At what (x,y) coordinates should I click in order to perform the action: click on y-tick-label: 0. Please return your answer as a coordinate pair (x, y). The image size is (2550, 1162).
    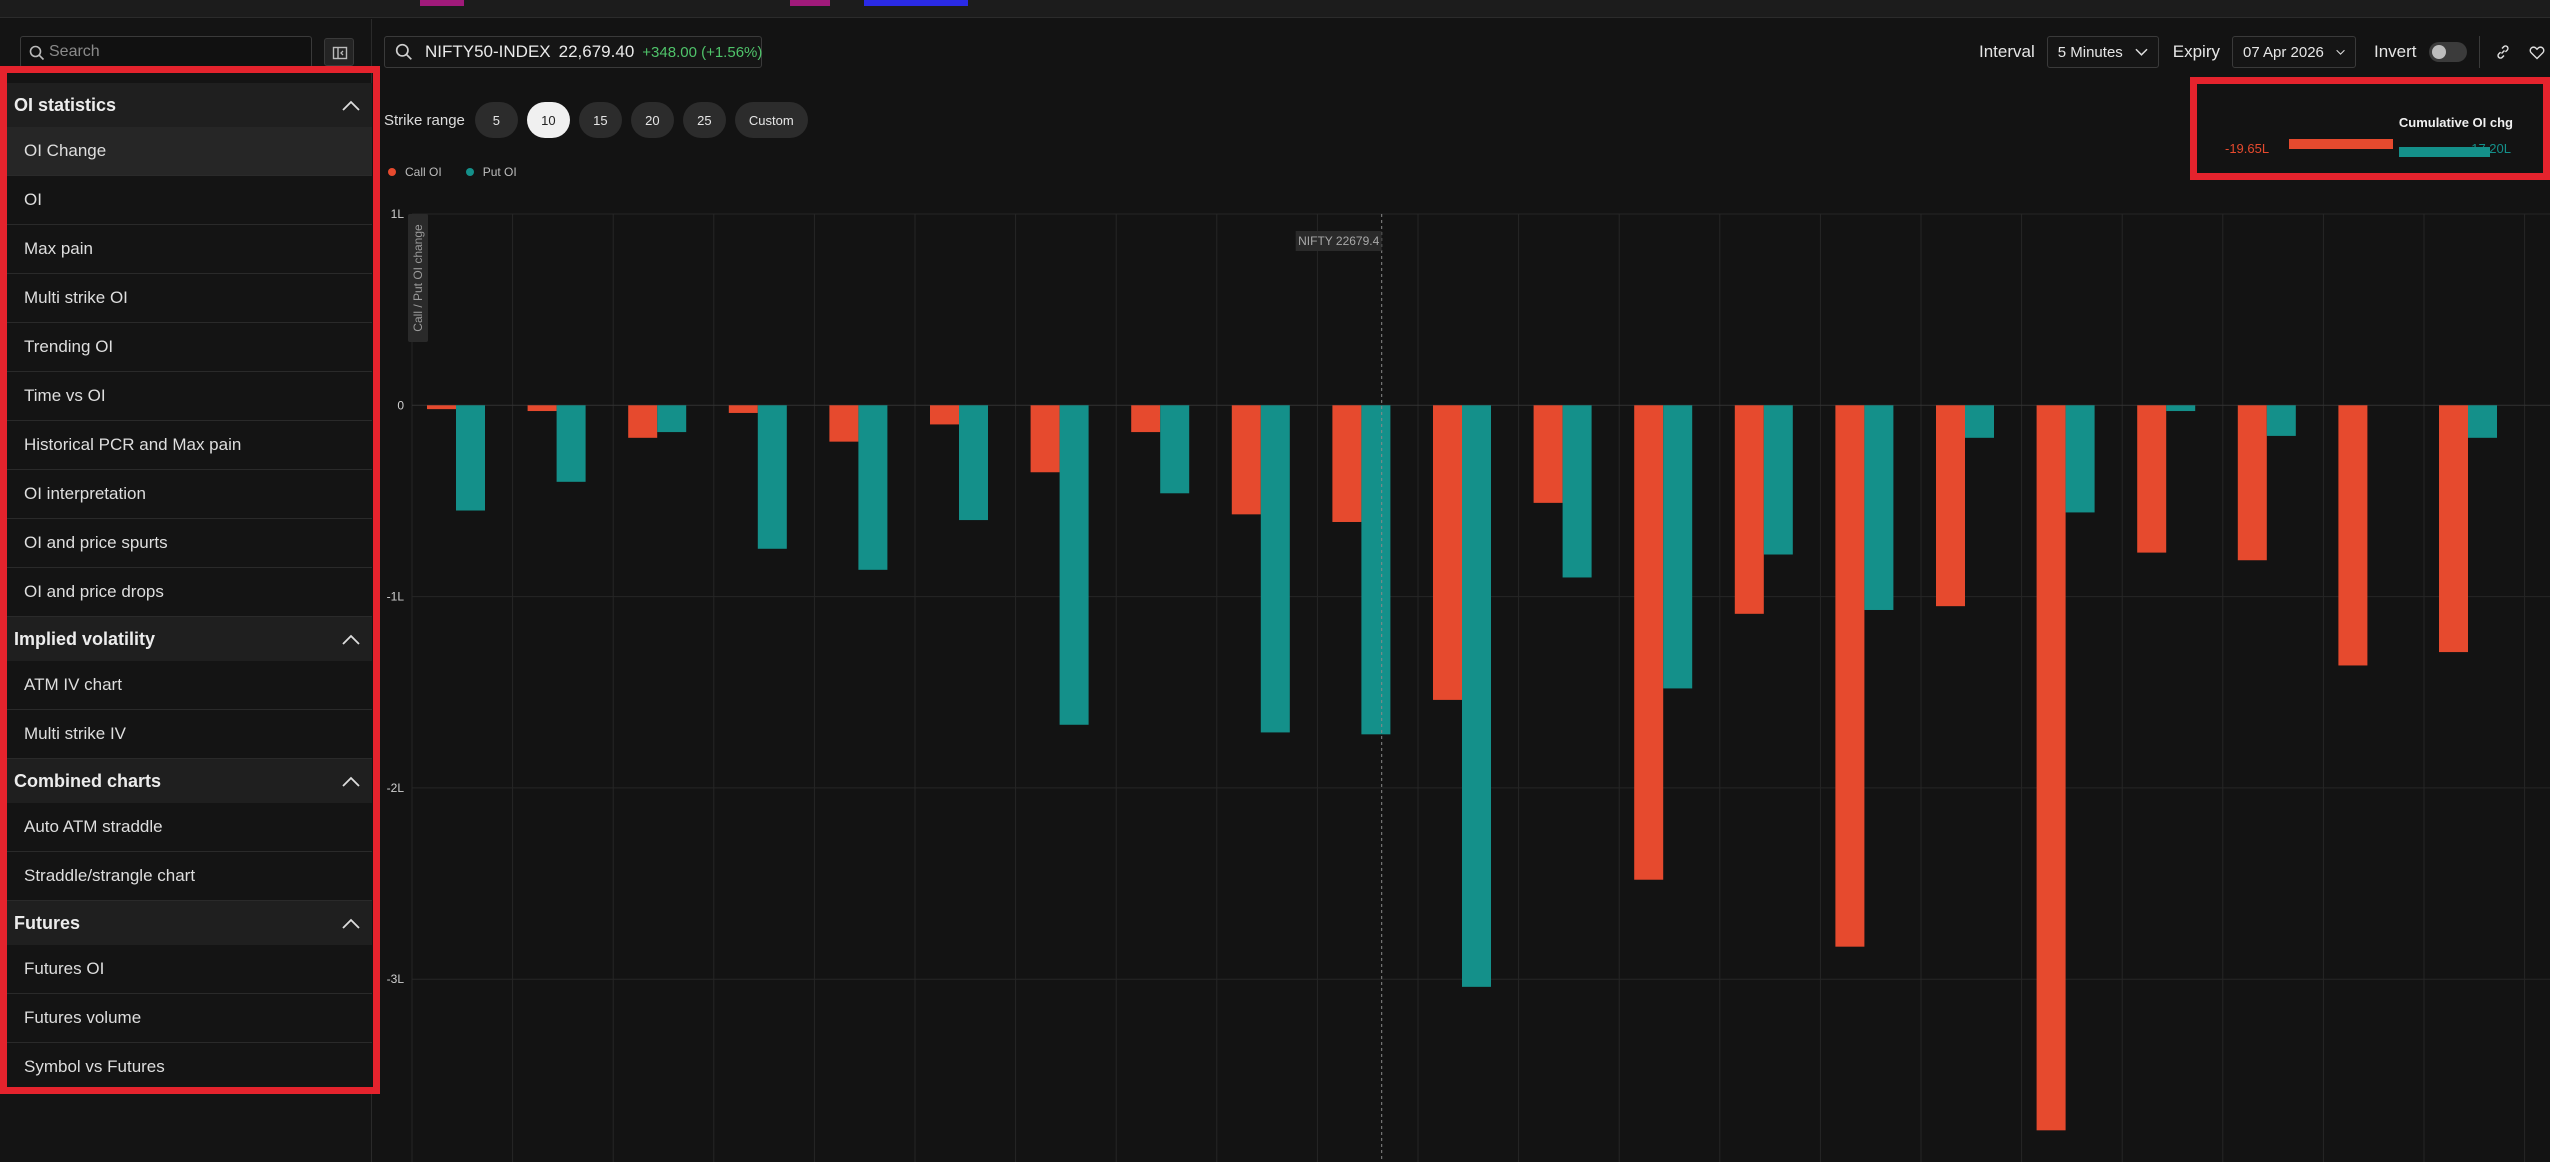
    Looking at the image, I should click on (400, 405).